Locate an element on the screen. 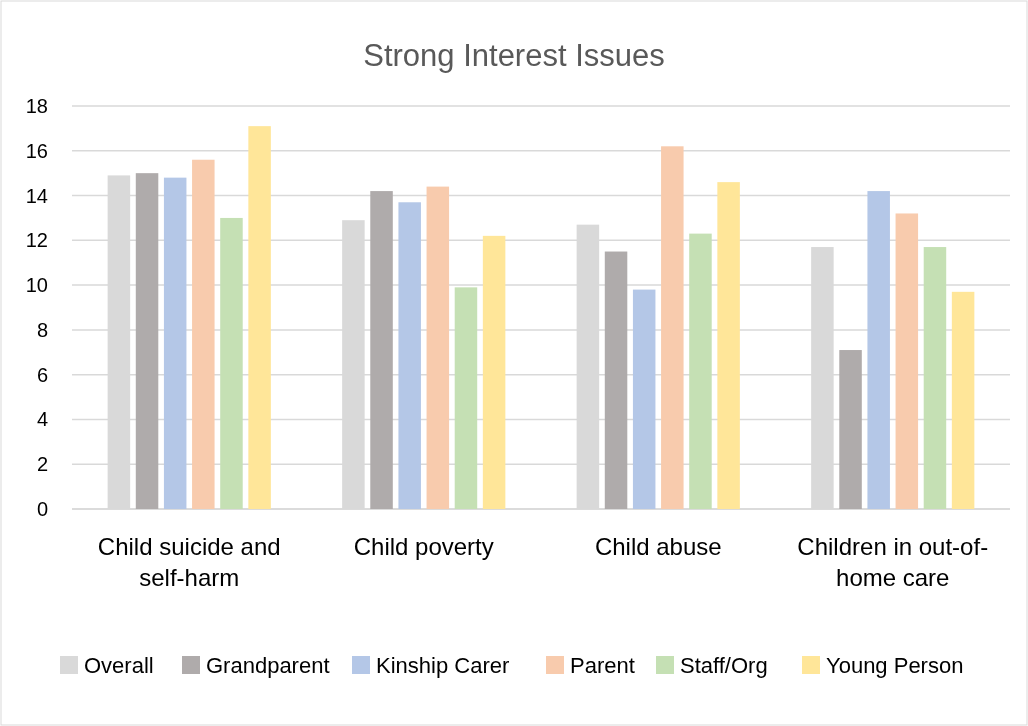  x-tick-label: Children in out-of-home care is located at coordinates (893, 562).